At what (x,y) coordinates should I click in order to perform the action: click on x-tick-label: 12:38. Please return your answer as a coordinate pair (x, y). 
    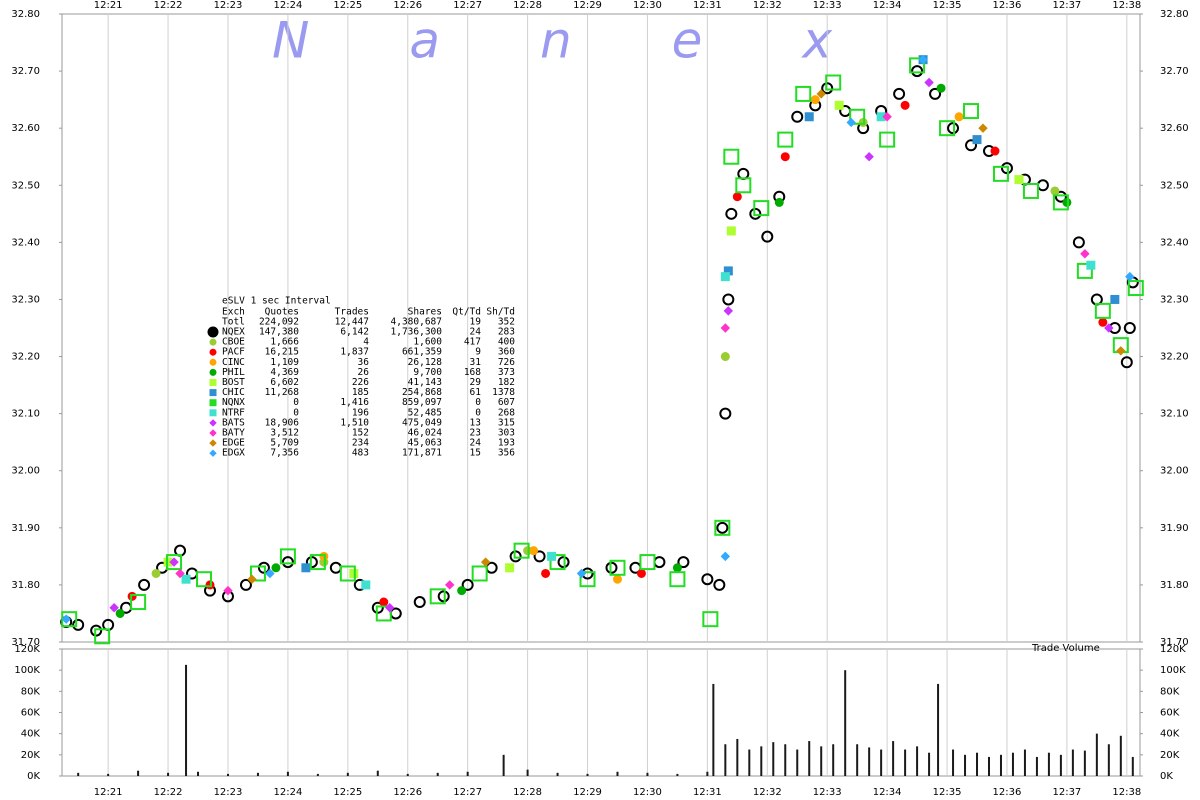
    Looking at the image, I should click on (1126, 792).